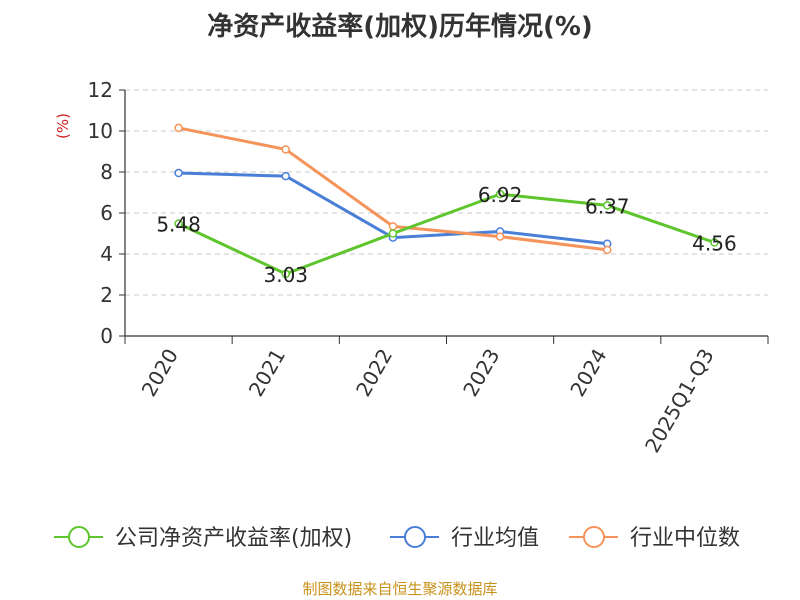 This screenshot has width=800, height=600. I want to click on legend-label: 公司净资产收益率(加权), so click(233, 538).